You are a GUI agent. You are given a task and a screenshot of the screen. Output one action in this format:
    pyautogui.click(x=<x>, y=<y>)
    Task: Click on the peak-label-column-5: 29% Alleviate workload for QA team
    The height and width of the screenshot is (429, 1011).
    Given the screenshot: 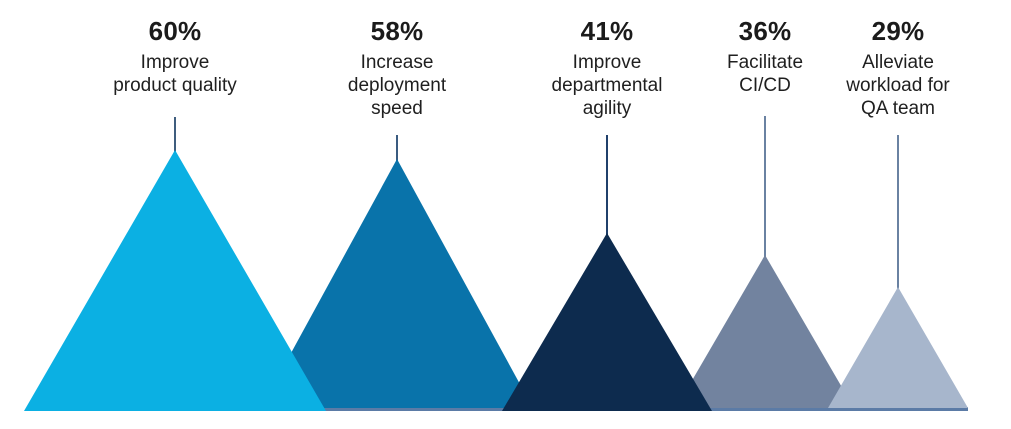 What is the action you would take?
    pyautogui.click(x=898, y=68)
    